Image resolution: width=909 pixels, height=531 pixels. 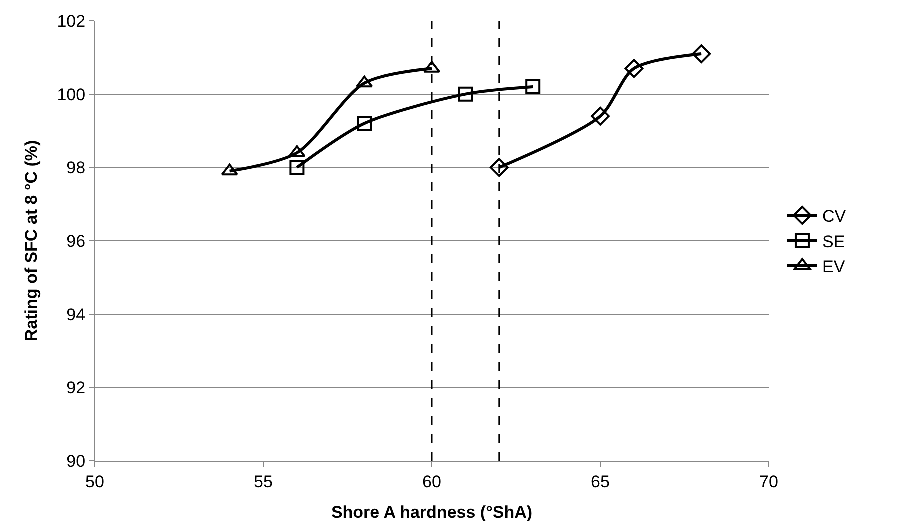 I want to click on legend-label: SE, so click(x=834, y=242).